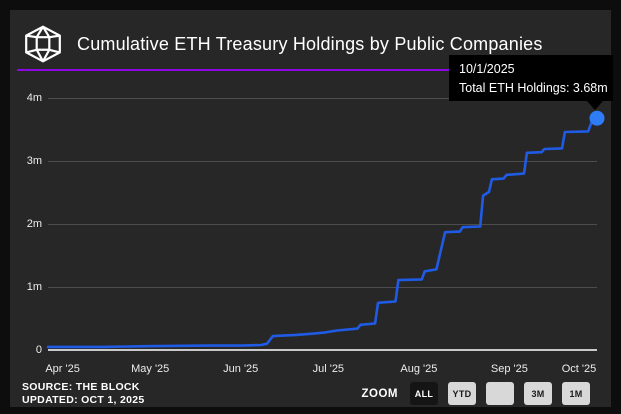 Image resolution: width=621 pixels, height=414 pixels. I want to click on zoom-button-6m, so click(500, 393).